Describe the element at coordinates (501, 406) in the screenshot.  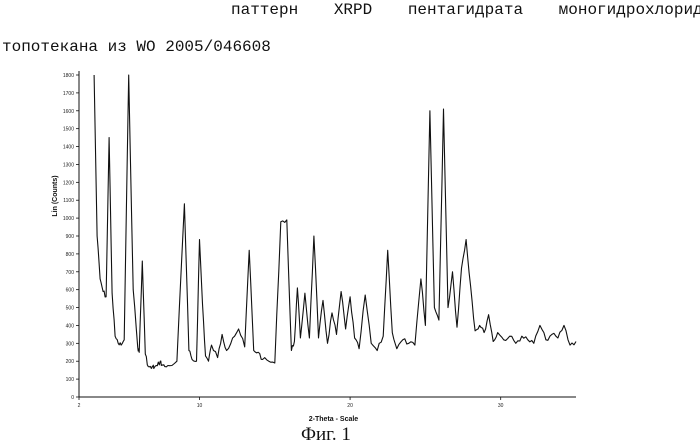
I see `x-tick-label: 30` at that location.